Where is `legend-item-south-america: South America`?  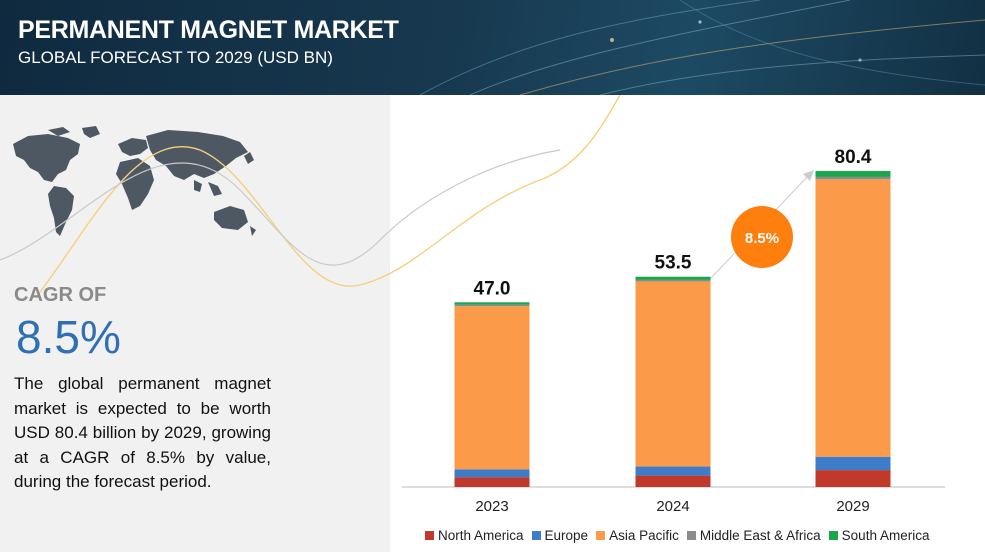 legend-item-south-america: South America is located at coordinates (879, 535).